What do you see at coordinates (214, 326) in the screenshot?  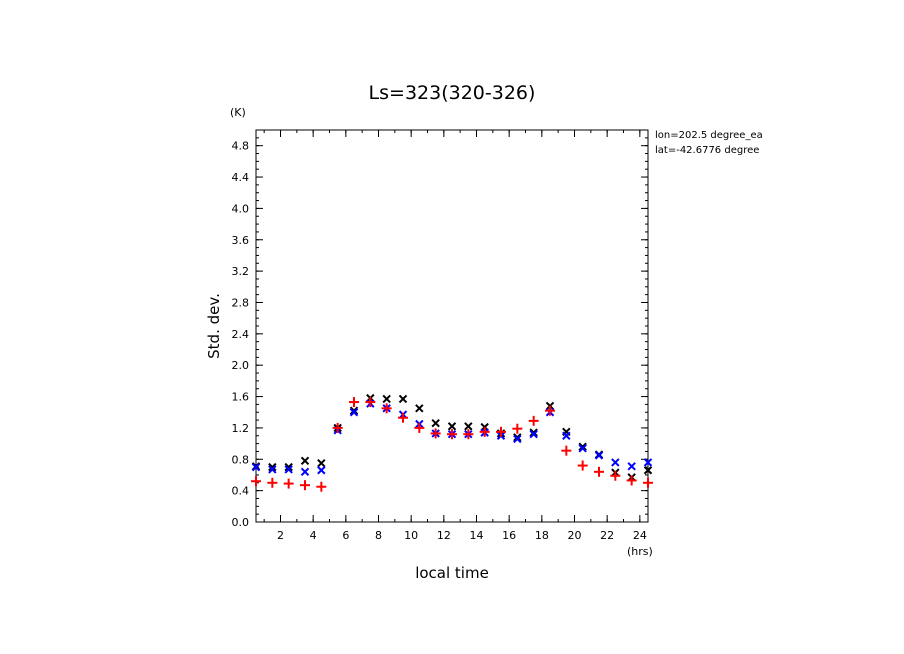 I see `y-axis-label: Std. dev.` at bounding box center [214, 326].